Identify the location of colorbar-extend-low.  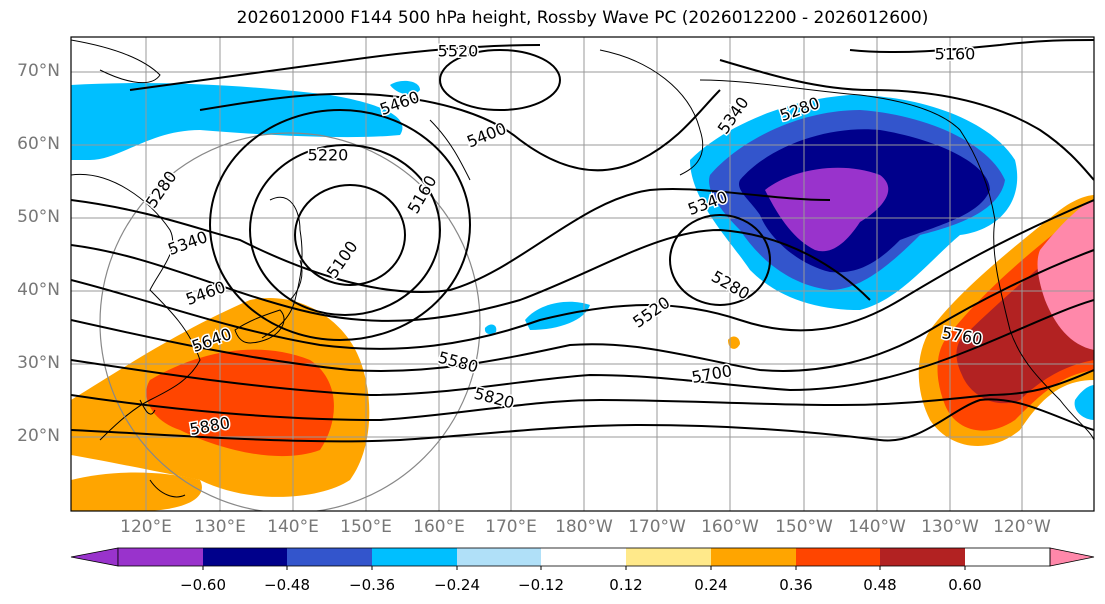
(94, 557).